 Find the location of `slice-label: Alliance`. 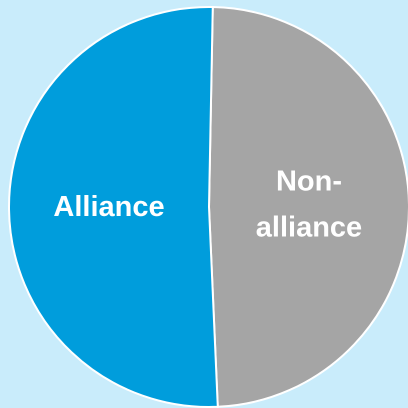

slice-label: Alliance is located at coordinates (108, 207).